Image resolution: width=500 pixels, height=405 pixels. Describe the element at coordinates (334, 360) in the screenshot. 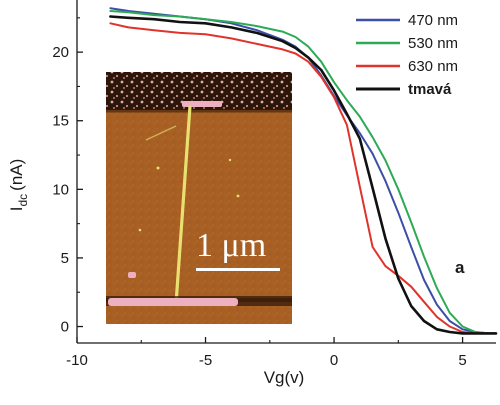

I see `x-tick-label: 0` at that location.